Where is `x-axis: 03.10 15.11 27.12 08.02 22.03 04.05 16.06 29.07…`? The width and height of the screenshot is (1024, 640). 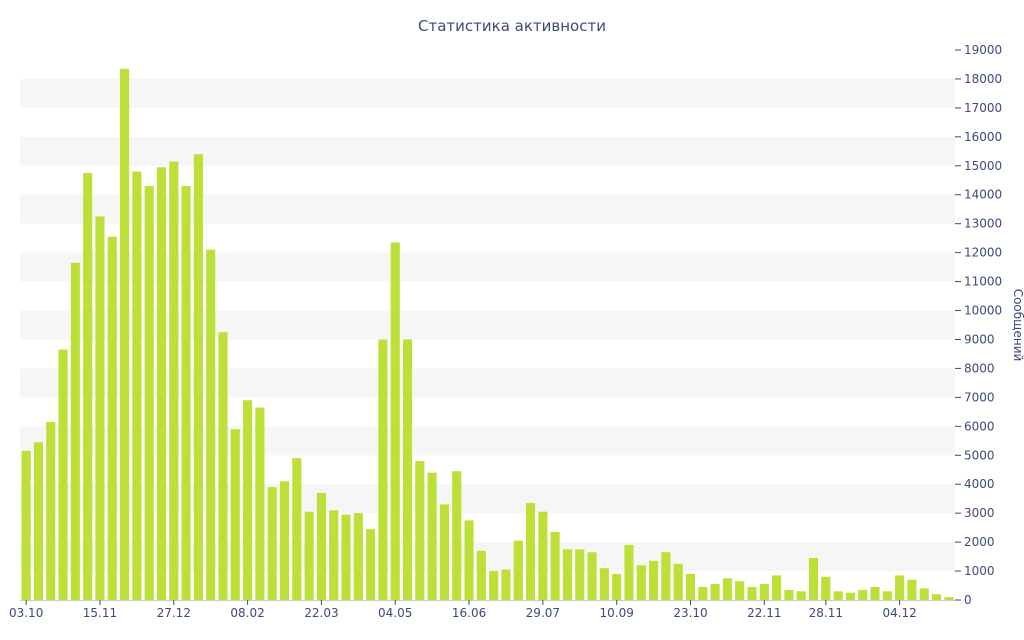 x-axis: 03.10 15.11 27.12 08.02 22.03 04.05 16.06 29.07… is located at coordinates (482, 610).